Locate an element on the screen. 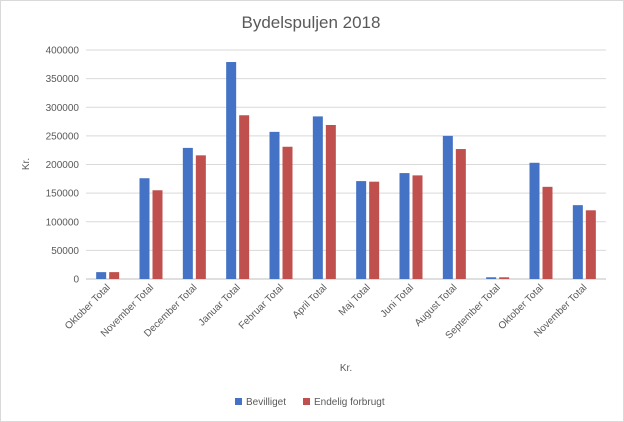 This screenshot has height=422, width=624. y-tick-label: 300000 is located at coordinates (63, 108).